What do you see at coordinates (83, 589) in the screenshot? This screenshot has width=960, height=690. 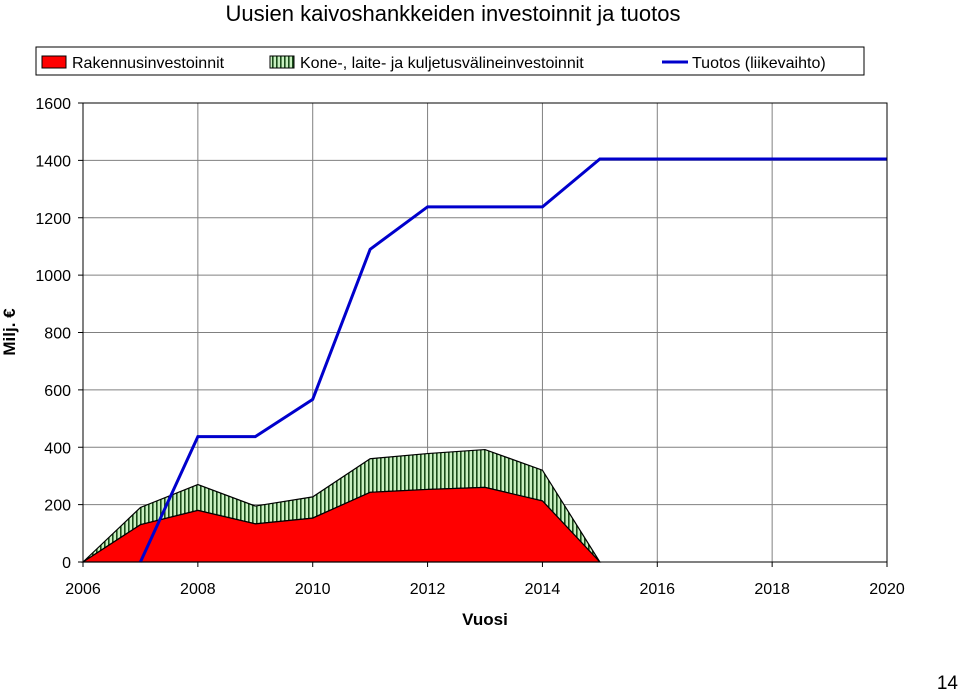 I see `x-tick-label: 2006` at bounding box center [83, 589].